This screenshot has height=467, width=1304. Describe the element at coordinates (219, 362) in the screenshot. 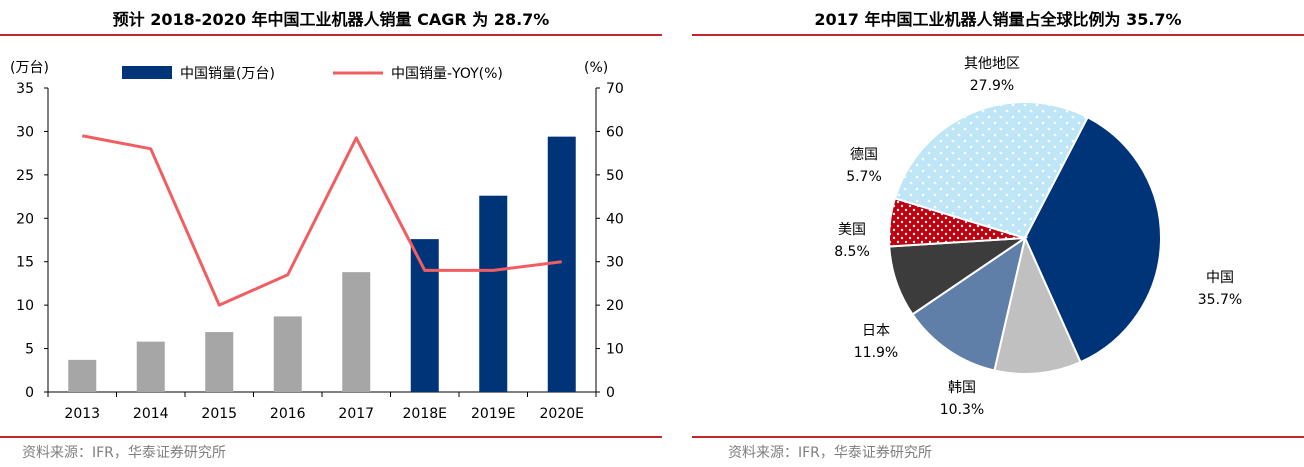

I see `bar-2015` at that location.